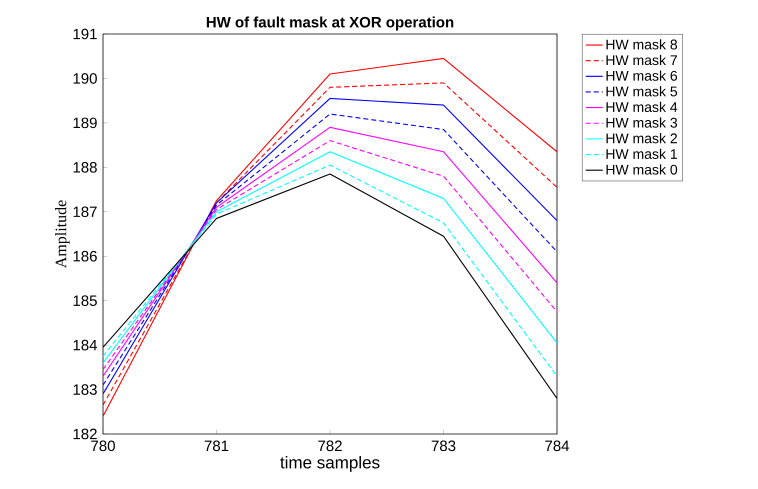 Image resolution: width=758 pixels, height=489 pixels. Describe the element at coordinates (642, 91) in the screenshot. I see `legend-label: HW mask 5` at that location.